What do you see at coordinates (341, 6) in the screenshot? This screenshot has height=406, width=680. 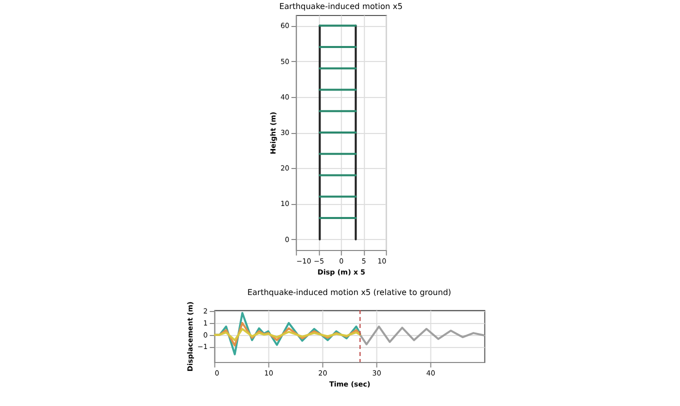 I see `chart-title: Earthquake-induced motion x5` at bounding box center [341, 6].